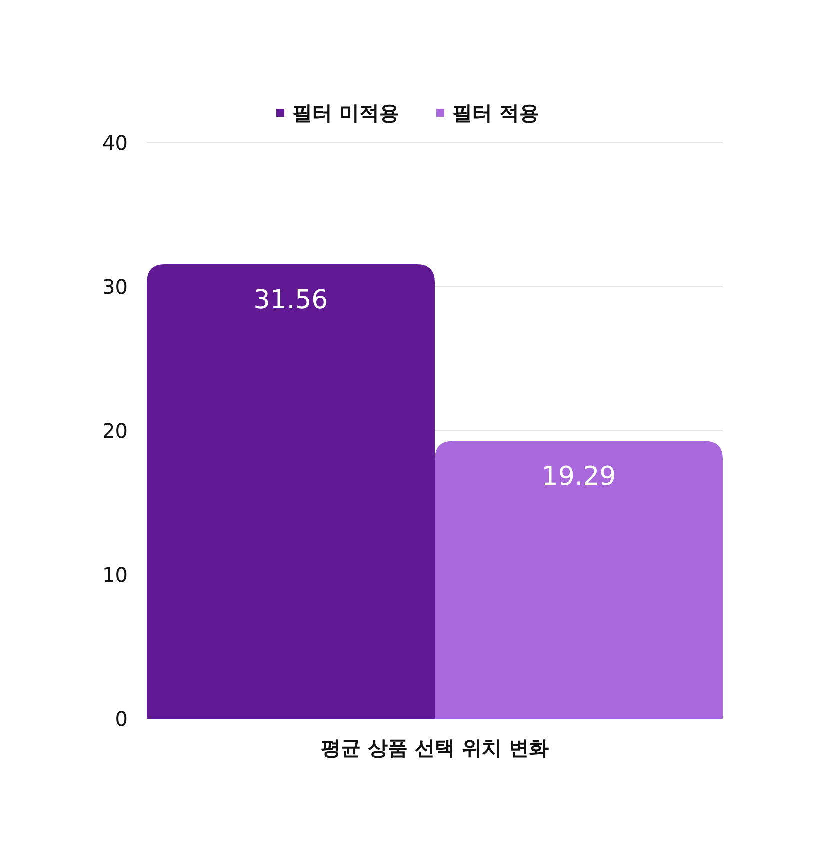 This screenshot has height=858, width=824. What do you see at coordinates (121, 719) in the screenshot?
I see `y-tick-label: 0` at bounding box center [121, 719].